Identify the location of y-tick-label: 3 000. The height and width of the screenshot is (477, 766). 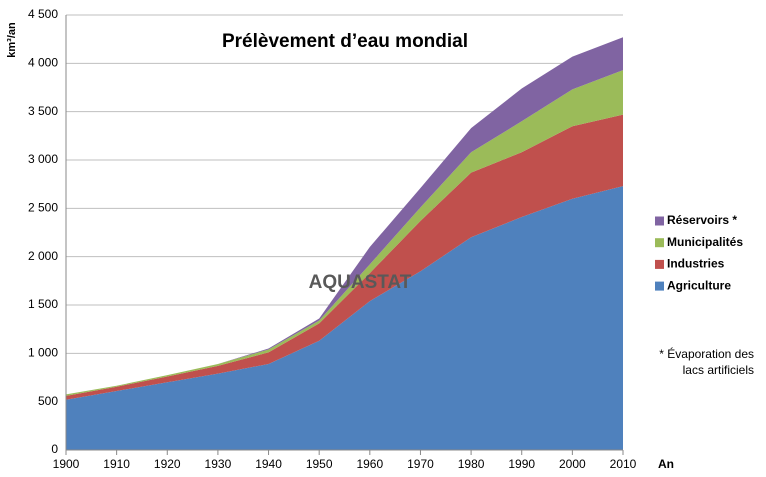
(43, 159).